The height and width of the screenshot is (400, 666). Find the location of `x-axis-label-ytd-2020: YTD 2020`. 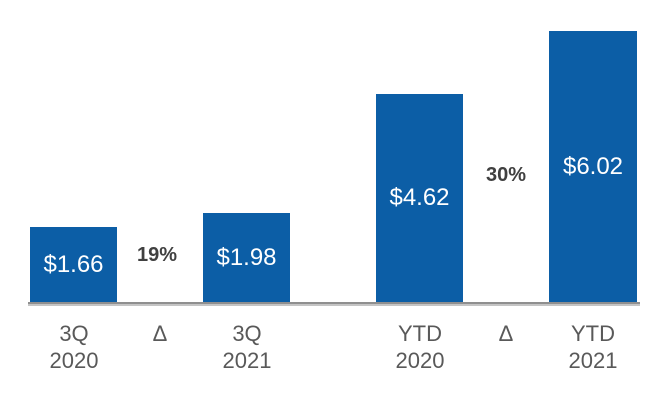

x-axis-label-ytd-2020: YTD 2020 is located at coordinates (420, 347).